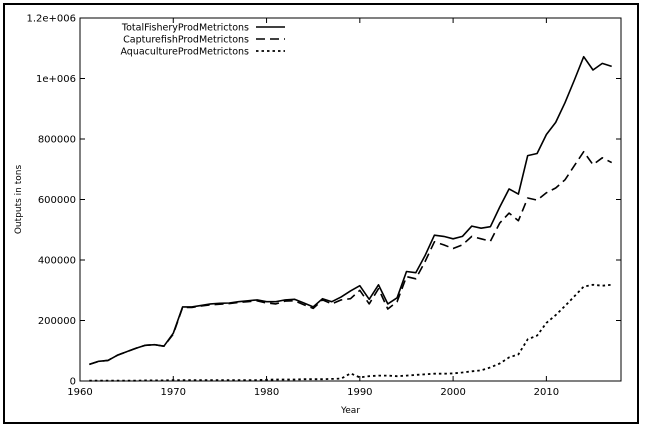 Image resolution: width=646 pixels, height=431 pixels. What do you see at coordinates (350, 411) in the screenshot?
I see `x-axis-label: Year` at bounding box center [350, 411].